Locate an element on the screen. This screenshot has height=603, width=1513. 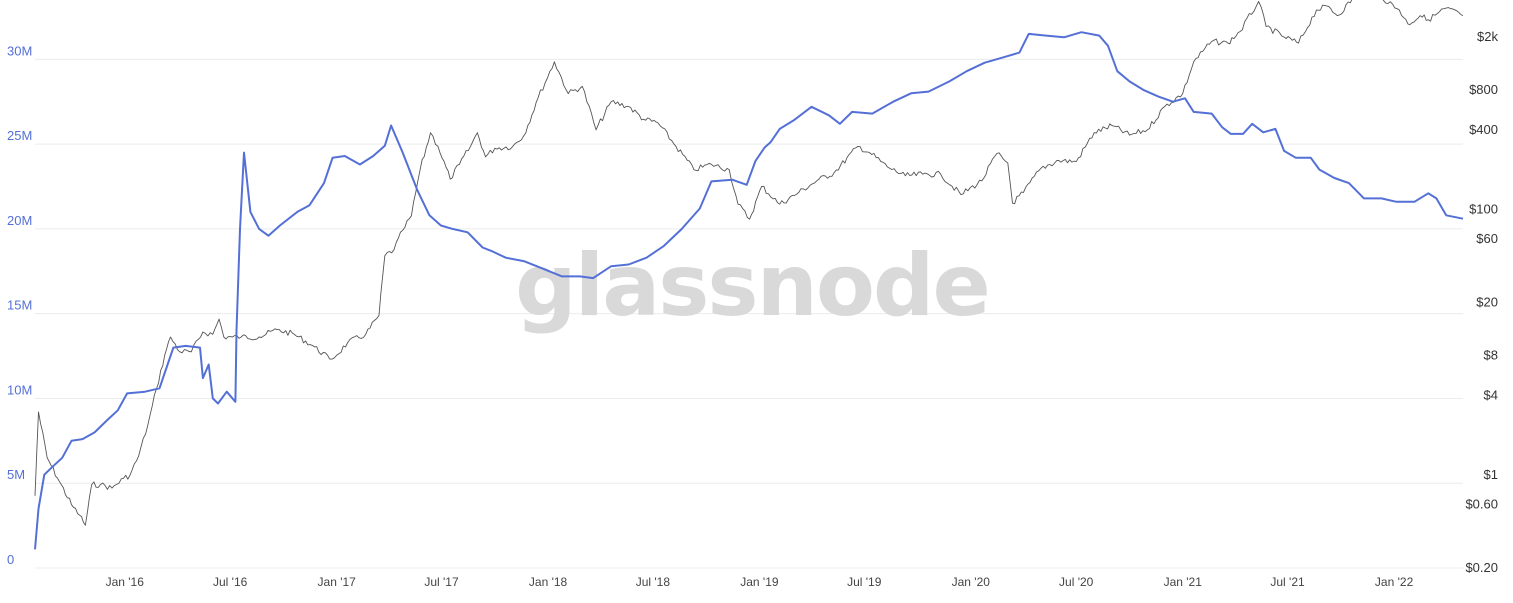
x-tick-label: Jul '19 is located at coordinates (864, 582).